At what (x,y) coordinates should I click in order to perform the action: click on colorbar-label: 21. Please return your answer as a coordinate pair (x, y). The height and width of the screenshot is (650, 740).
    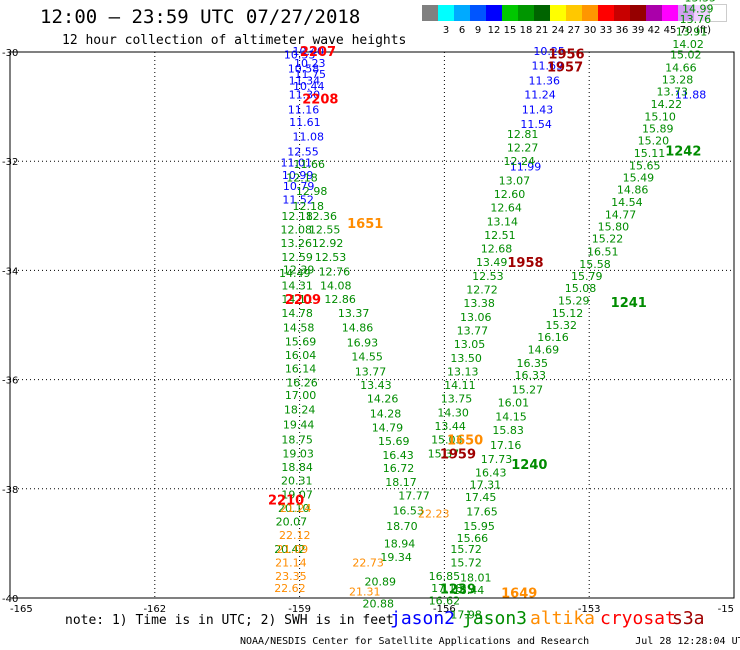
    Looking at the image, I should click on (542, 30).